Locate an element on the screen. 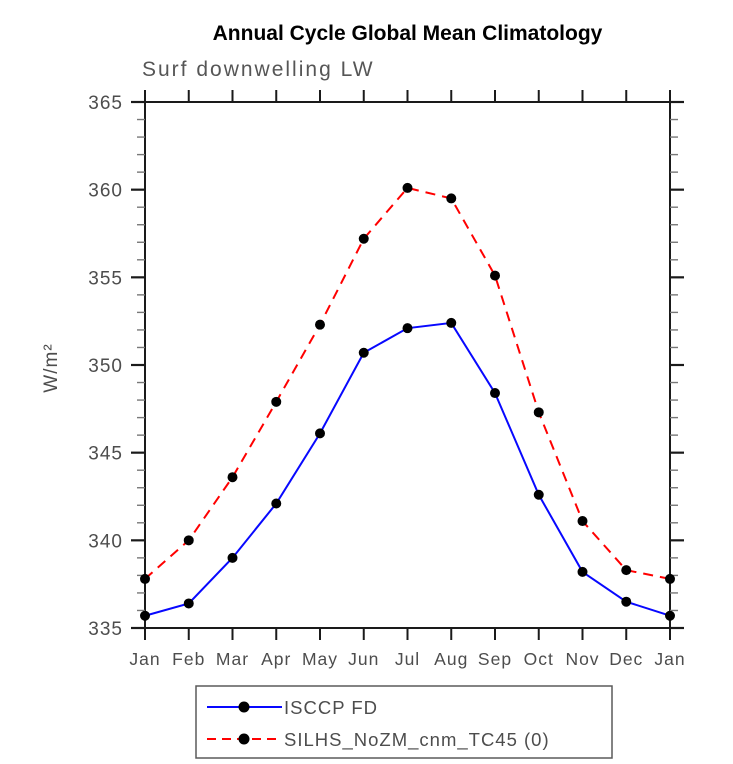  legend-label-0: ISCCP FD is located at coordinates (331, 707).